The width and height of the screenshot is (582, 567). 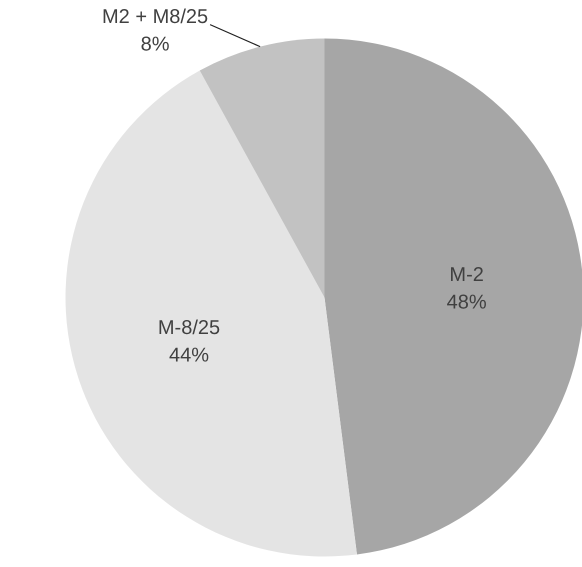 What do you see at coordinates (155, 44) in the screenshot?
I see `data-label: 8%` at bounding box center [155, 44].